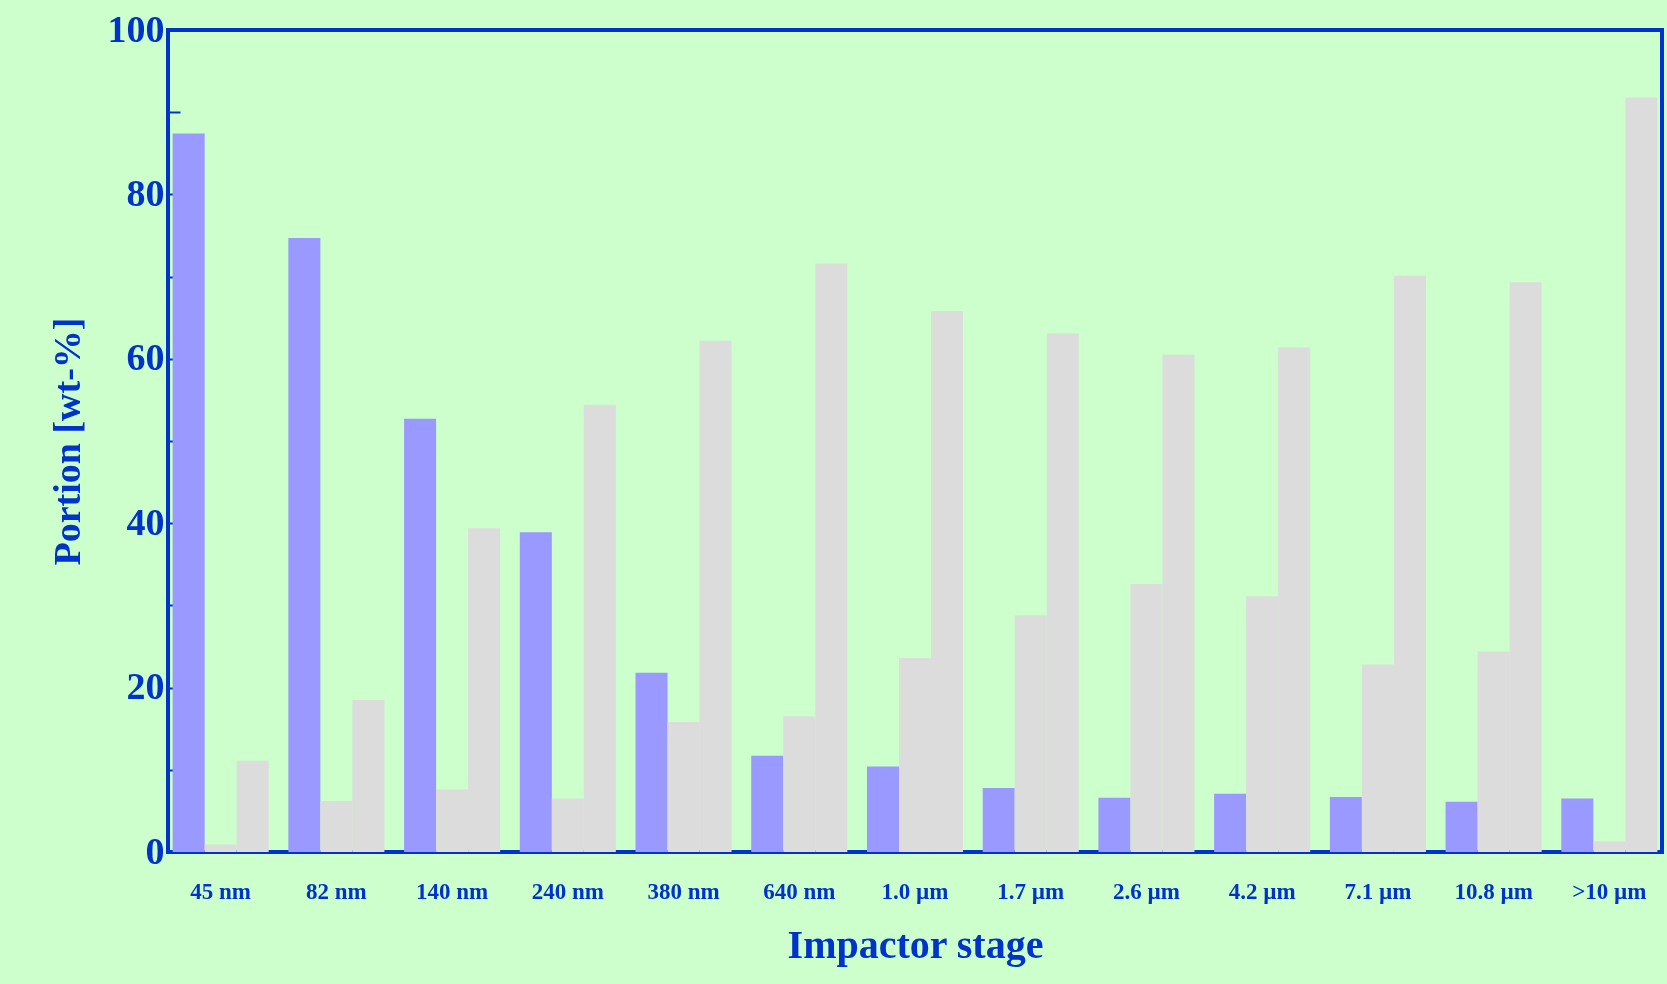  What do you see at coordinates (567, 891) in the screenshot?
I see `x-tick-label: 240 nm` at bounding box center [567, 891].